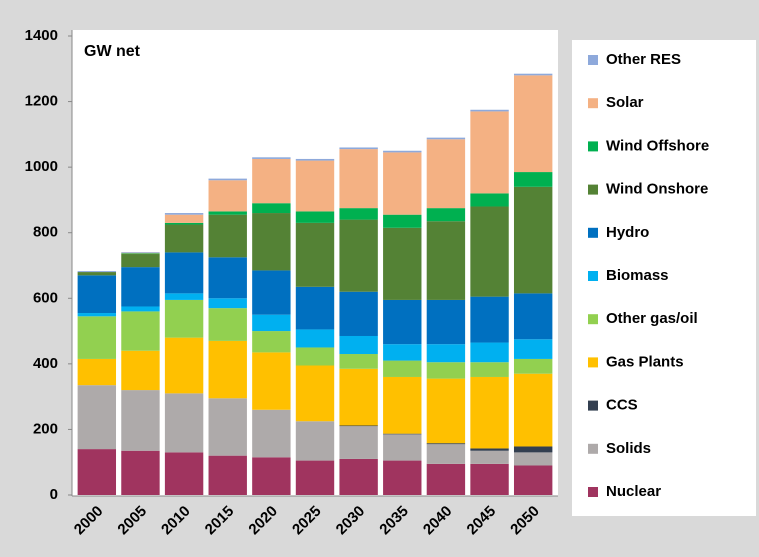 The height and width of the screenshot is (557, 759). What do you see at coordinates (622, 405) in the screenshot?
I see `legend-label: CCS` at bounding box center [622, 405].